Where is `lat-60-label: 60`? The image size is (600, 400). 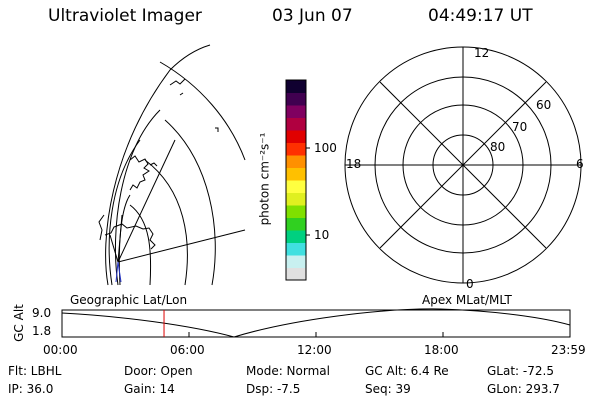
lat-60-label: 60 is located at coordinates (544, 105).